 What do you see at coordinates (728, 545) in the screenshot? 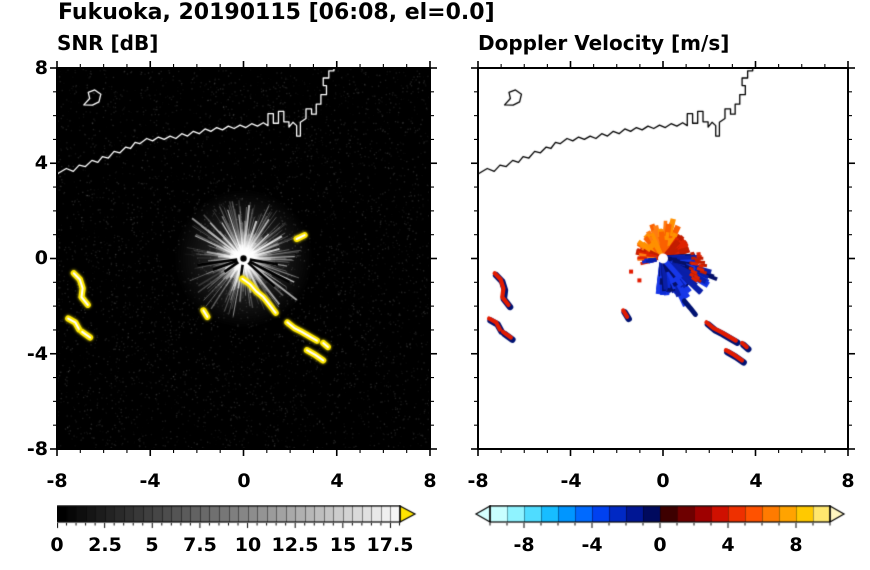
I see `doppler-colorbar-tick-label: 4` at bounding box center [728, 545].